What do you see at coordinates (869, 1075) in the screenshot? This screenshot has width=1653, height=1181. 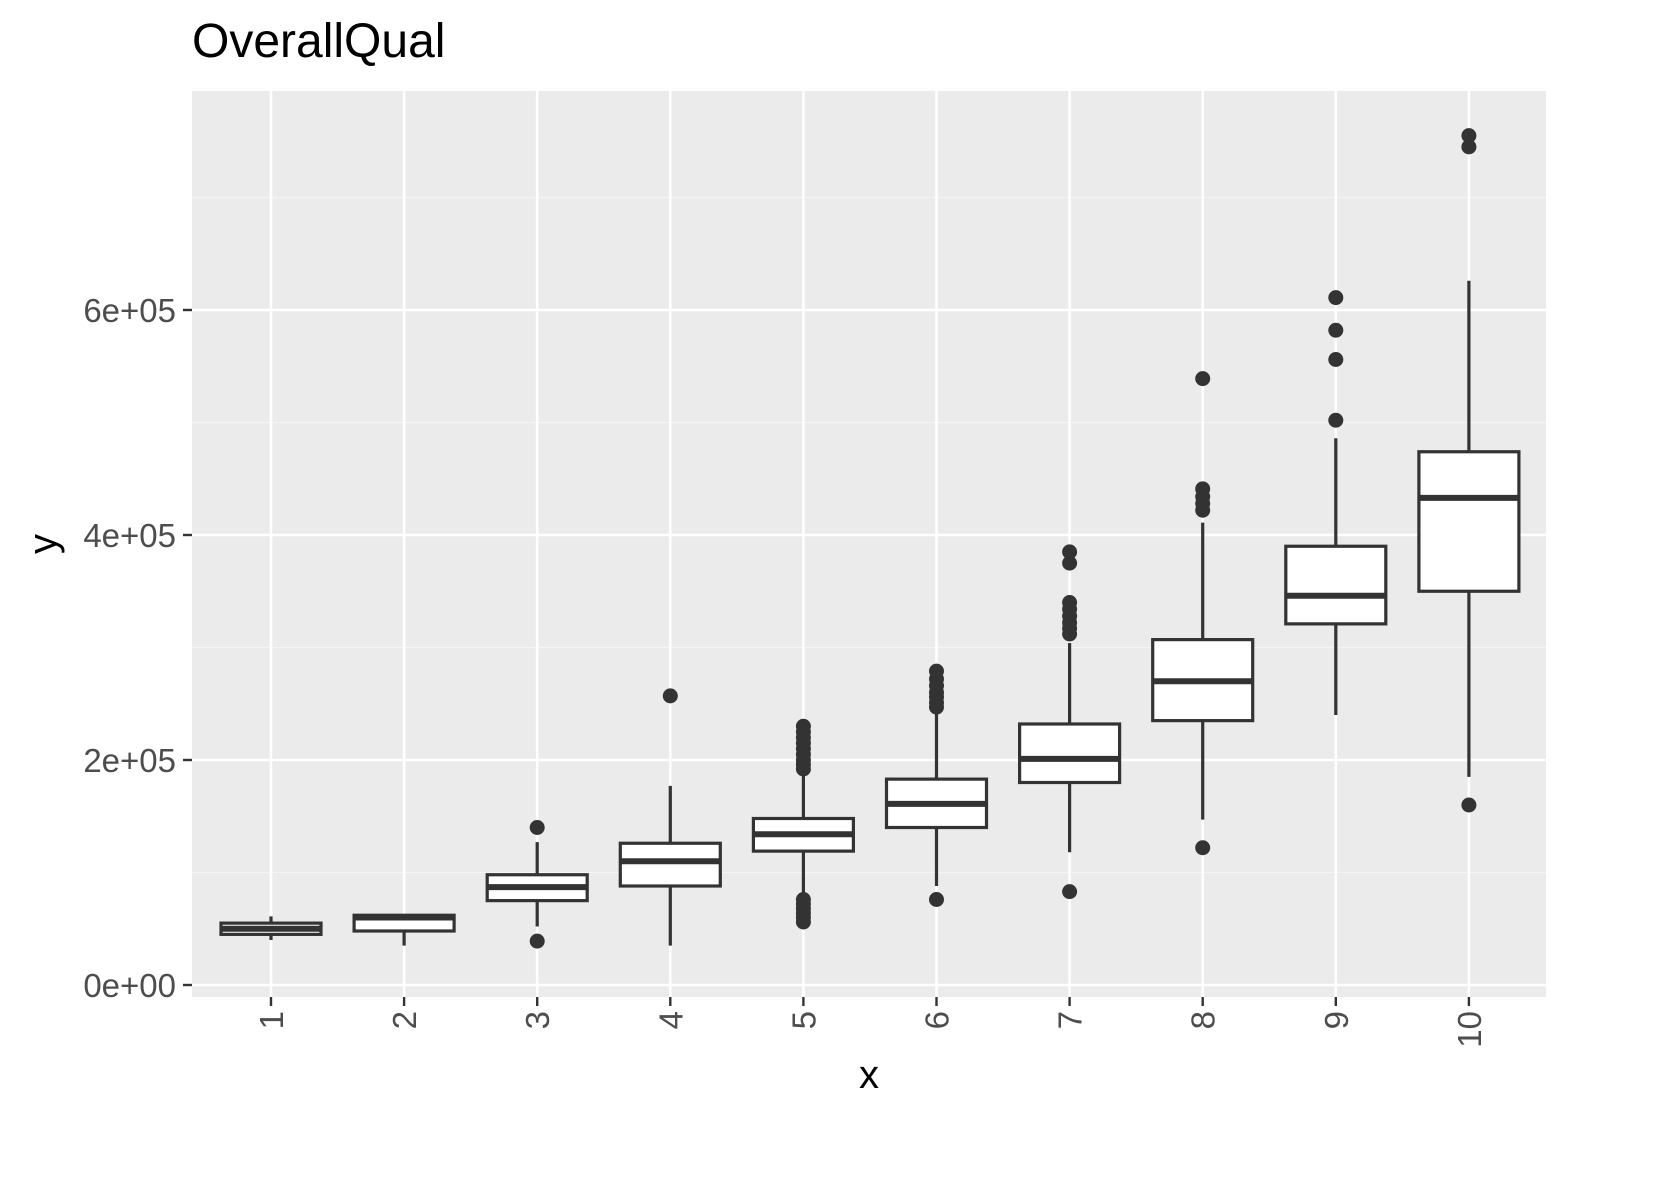 I see `x-axis-title: x` at bounding box center [869, 1075].